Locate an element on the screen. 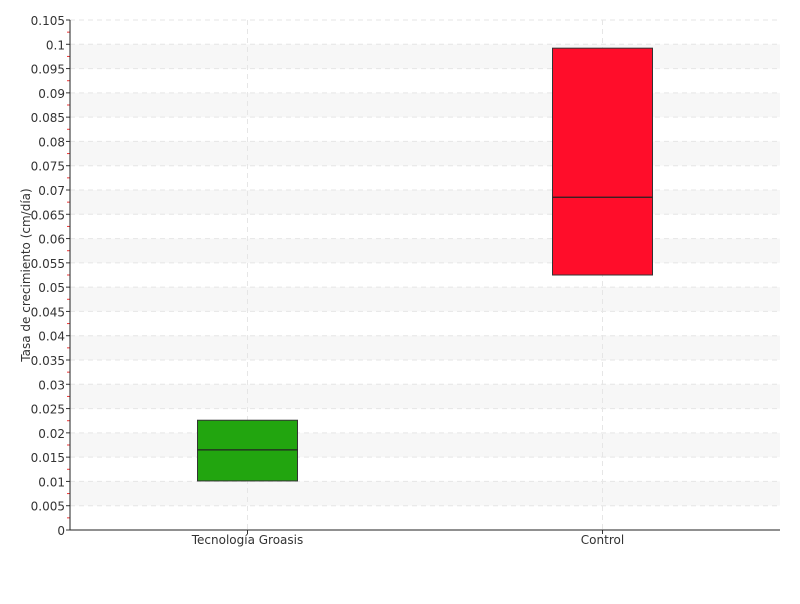 This screenshot has width=800, height=604. y-tick-label: 0.07 is located at coordinates (51, 191).